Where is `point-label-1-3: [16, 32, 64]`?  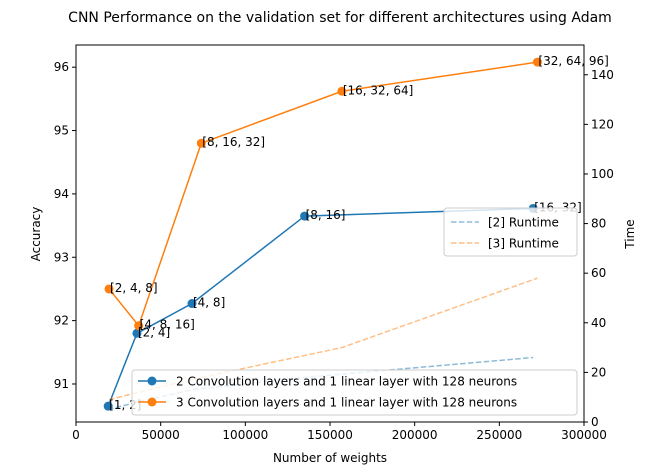 point-label-1-3: [16, 32, 64] is located at coordinates (378, 90).